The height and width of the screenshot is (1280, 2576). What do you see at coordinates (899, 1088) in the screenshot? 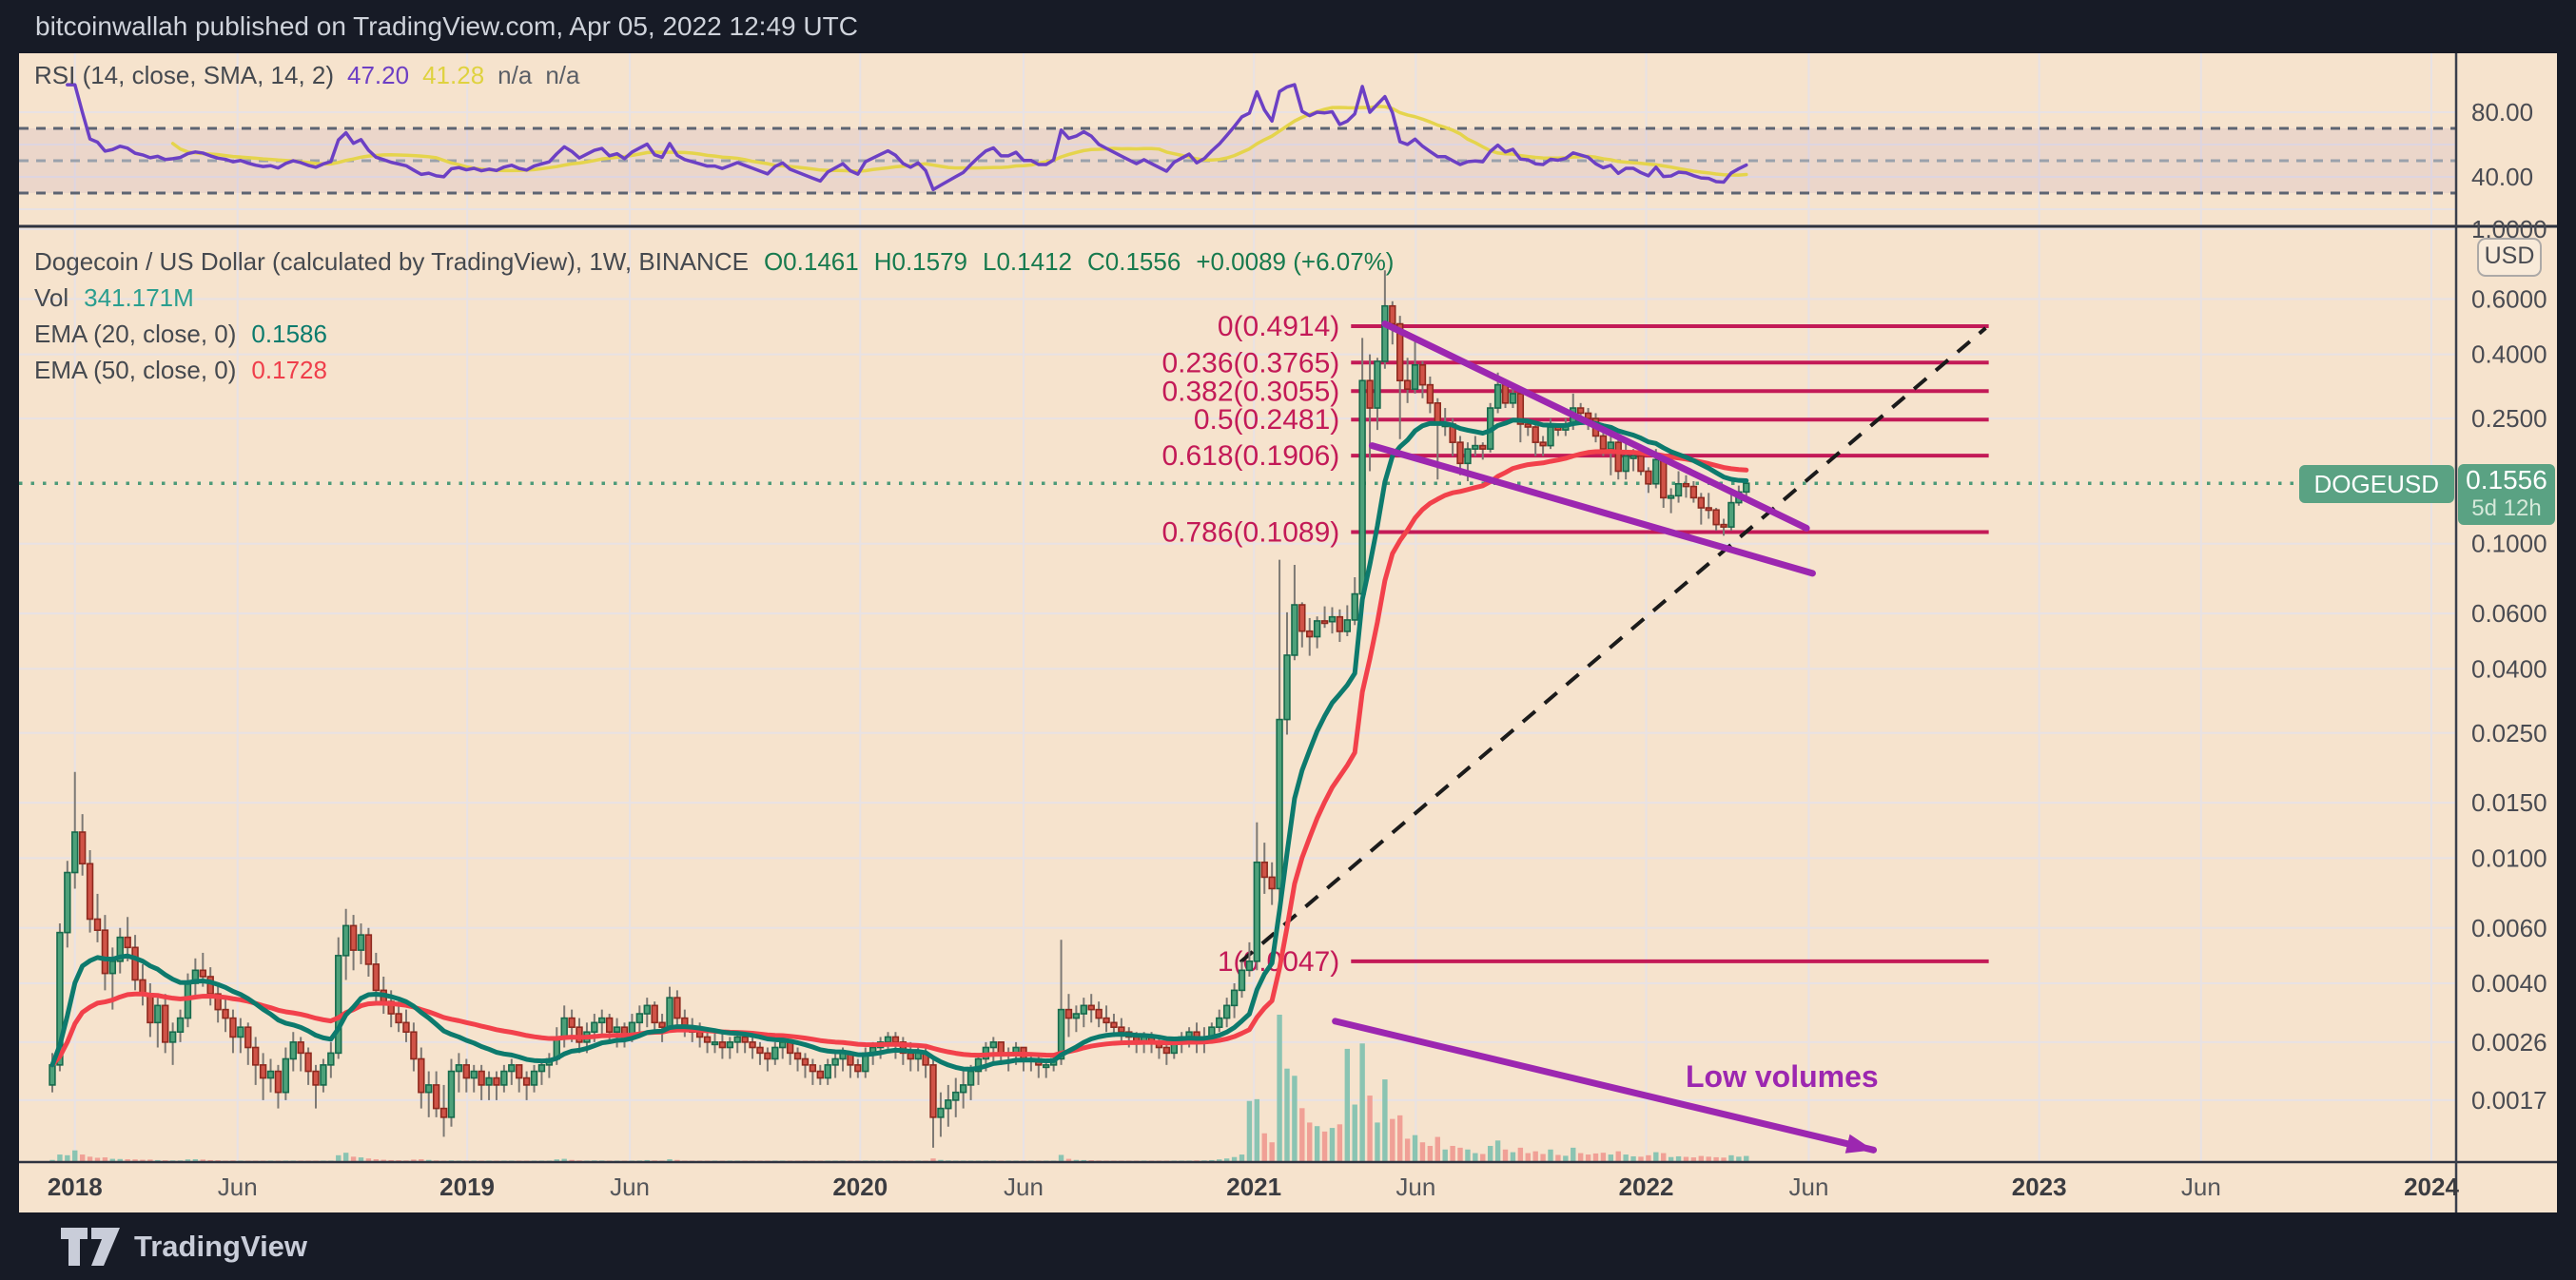
I see `volume-bars` at bounding box center [899, 1088].